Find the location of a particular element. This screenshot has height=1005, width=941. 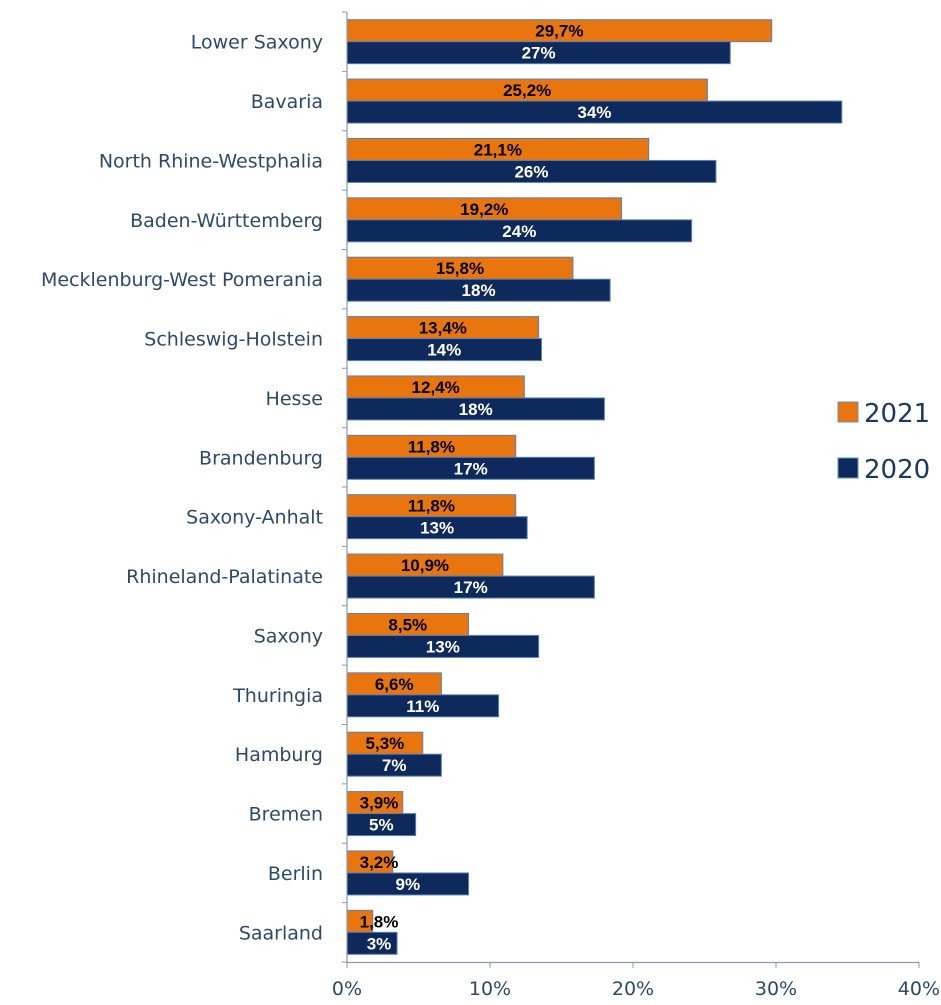

data-label-2020-north-rhine-westphalia: 26% is located at coordinates (531, 171).